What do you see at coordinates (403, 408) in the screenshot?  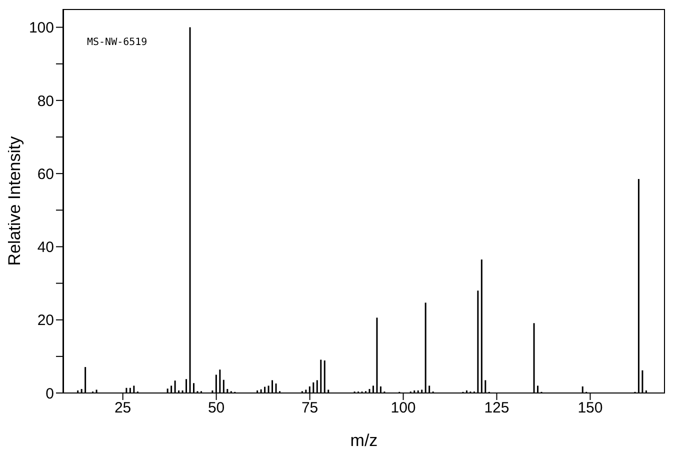 I see `x-tick-label: 100` at bounding box center [403, 408].